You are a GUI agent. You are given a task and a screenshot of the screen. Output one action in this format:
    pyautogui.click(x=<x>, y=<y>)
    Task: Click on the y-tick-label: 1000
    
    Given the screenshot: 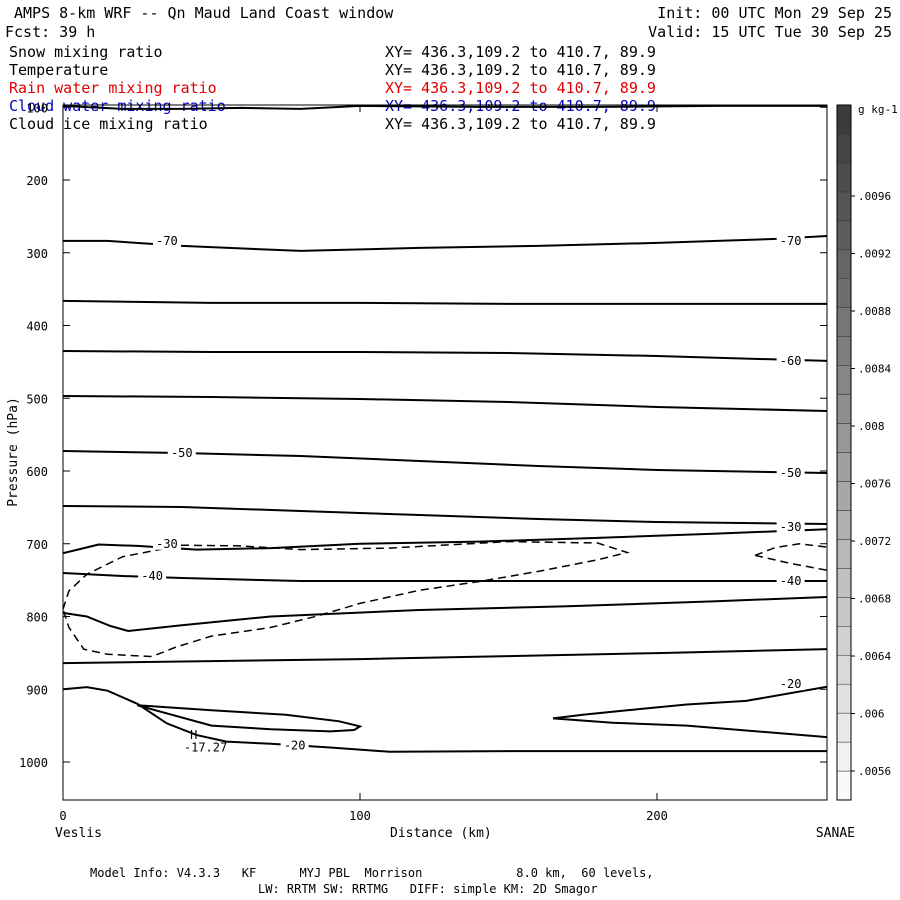 What is the action you would take?
    pyautogui.click(x=33, y=763)
    